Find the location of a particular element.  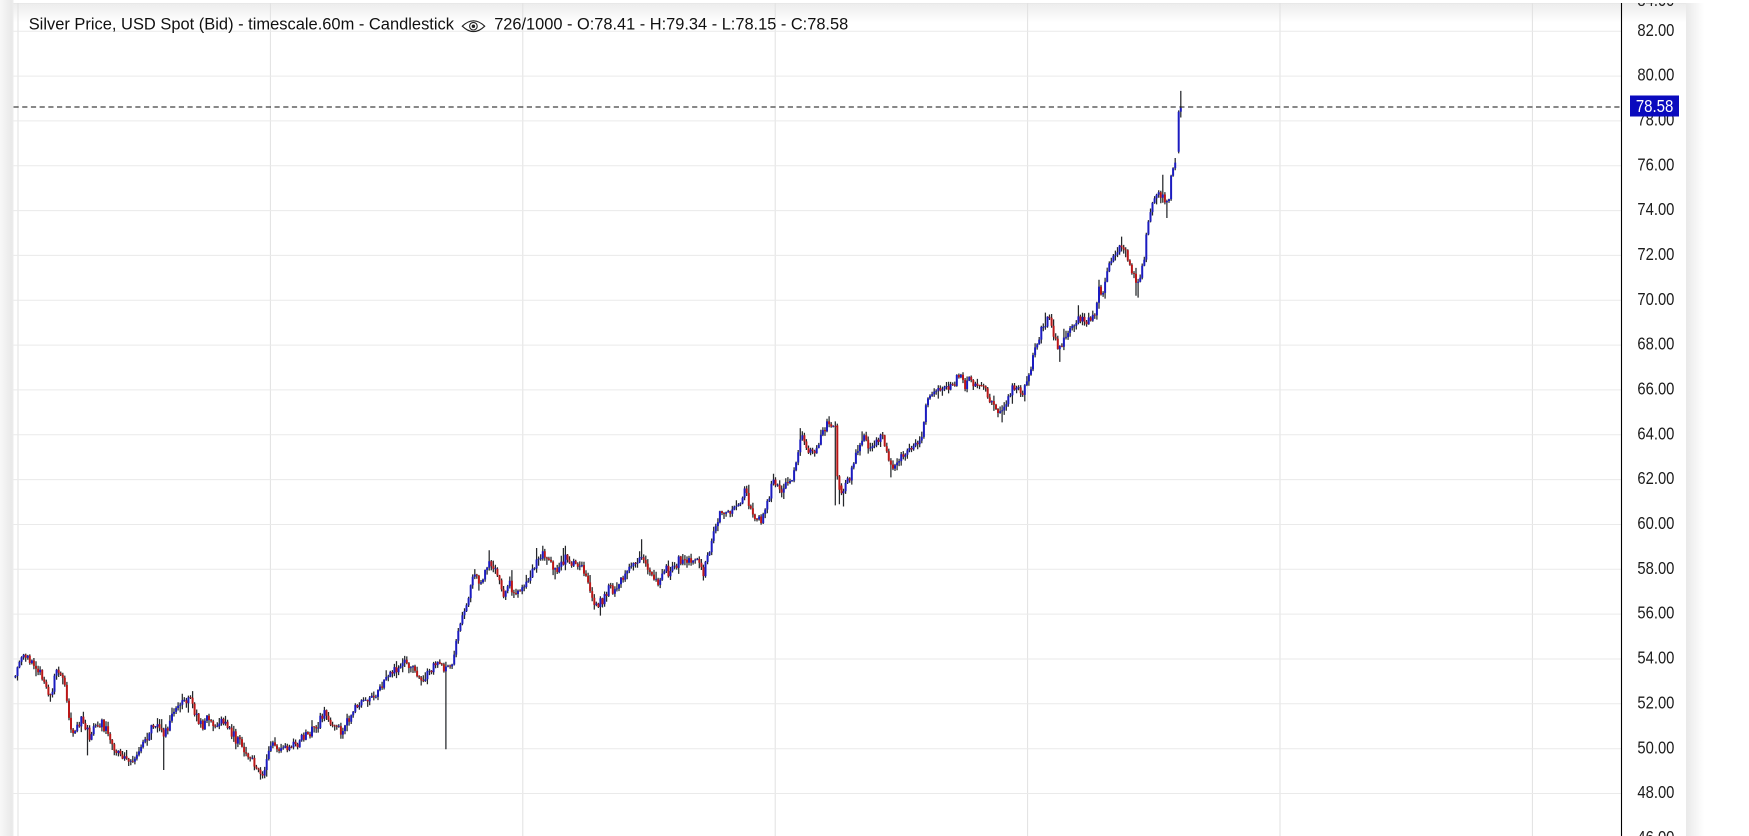

svg-text: 72.00 is located at coordinates (1655, 254).